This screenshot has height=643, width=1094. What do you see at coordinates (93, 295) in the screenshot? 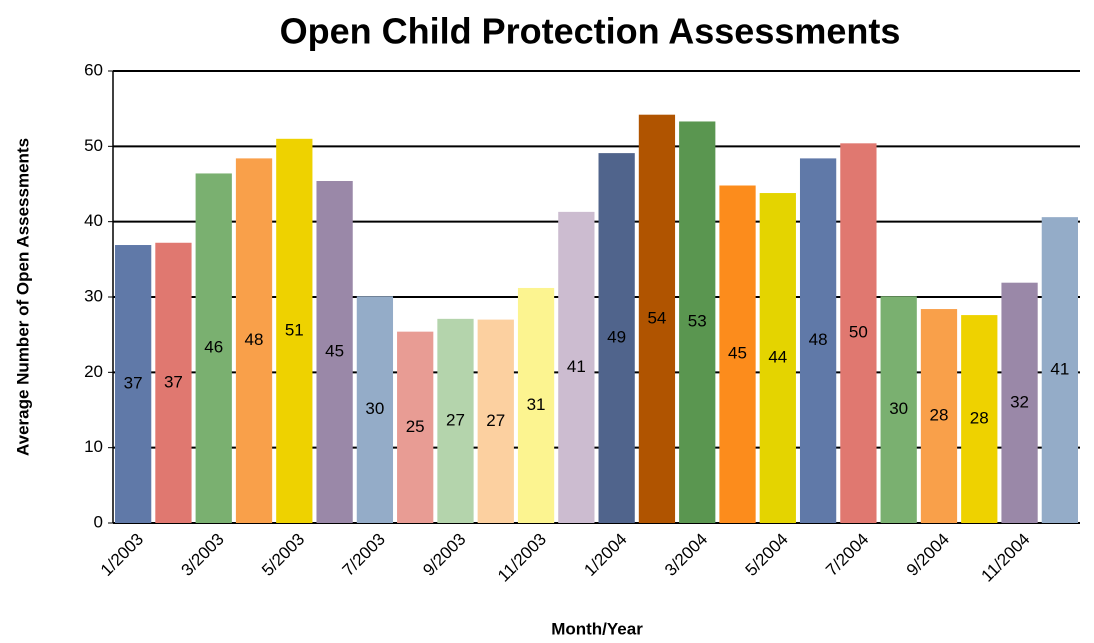
I see `y-tick-label: 30` at bounding box center [93, 295].